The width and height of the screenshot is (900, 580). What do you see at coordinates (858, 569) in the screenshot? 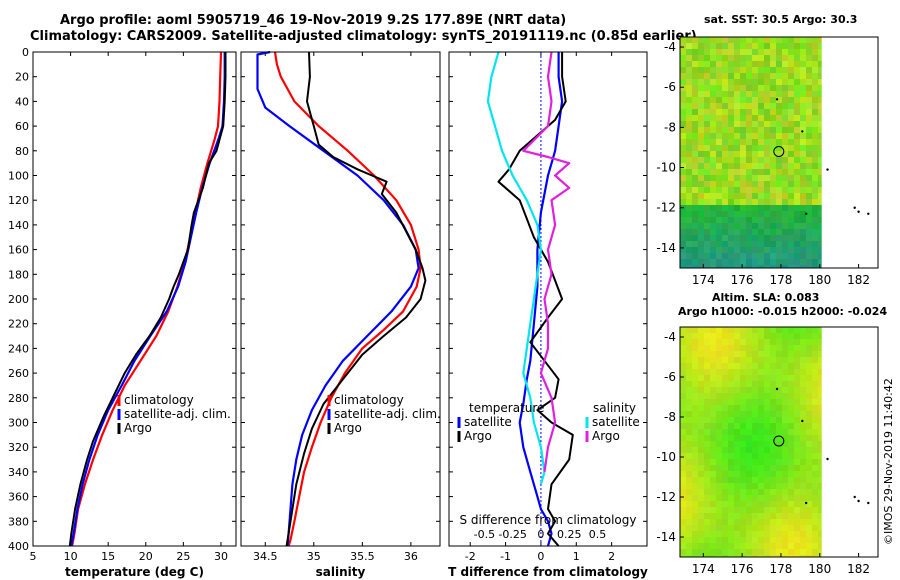
I see `map-lon-label: 182` at bounding box center [858, 569].